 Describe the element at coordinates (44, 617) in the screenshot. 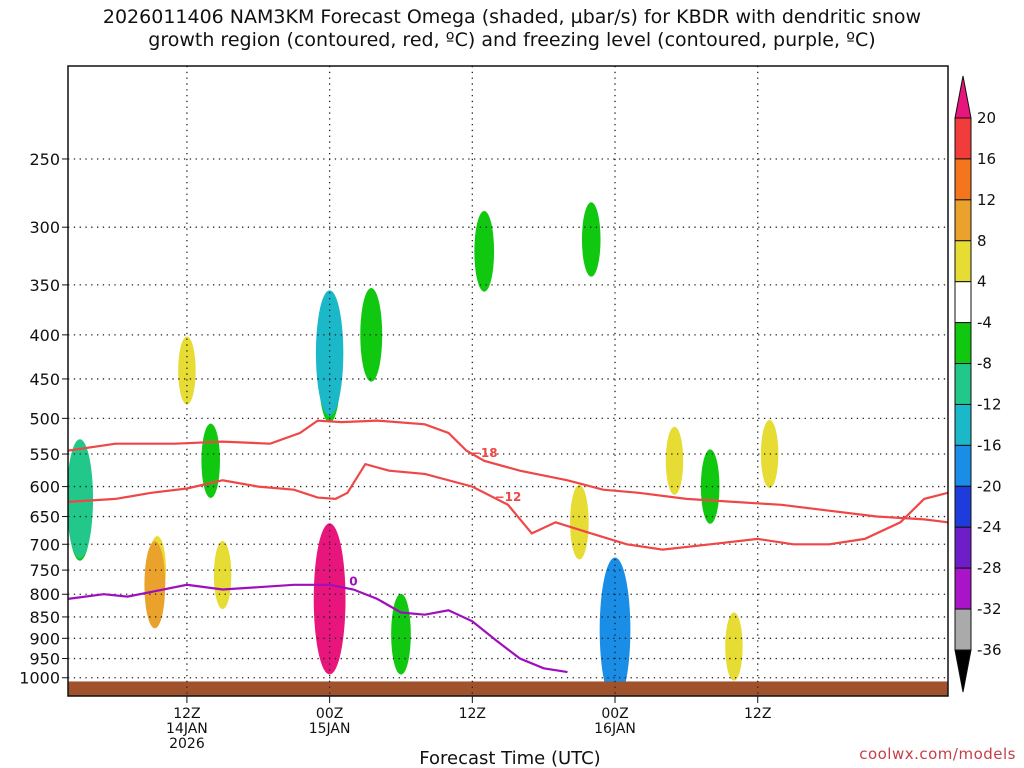

I see `y-tick-label: 850` at that location.